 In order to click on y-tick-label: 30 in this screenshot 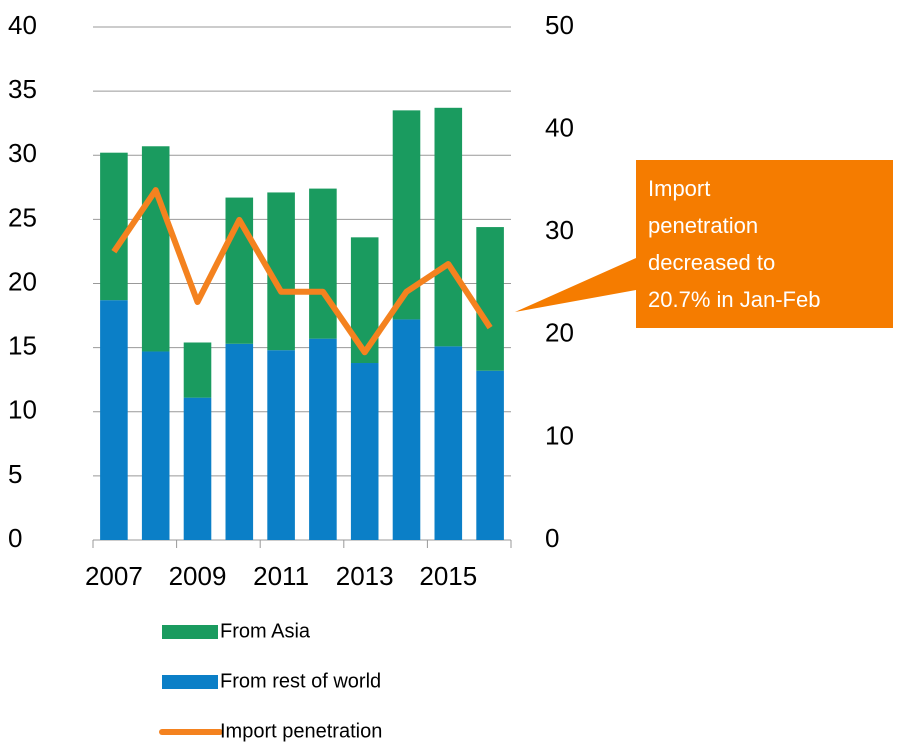, I will do `click(22, 153)`.